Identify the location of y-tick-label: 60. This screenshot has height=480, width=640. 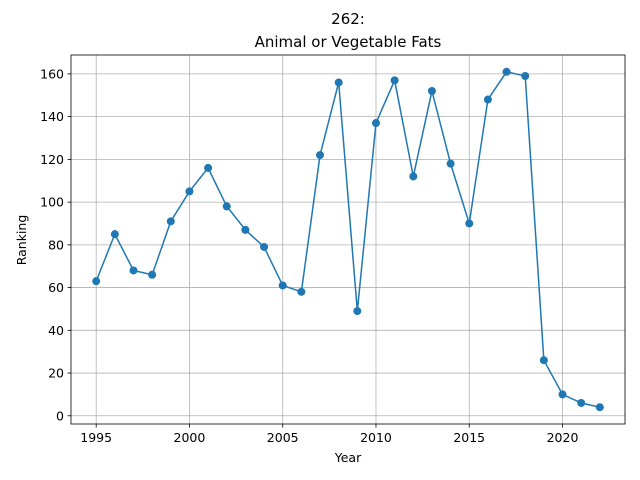
(56, 287).